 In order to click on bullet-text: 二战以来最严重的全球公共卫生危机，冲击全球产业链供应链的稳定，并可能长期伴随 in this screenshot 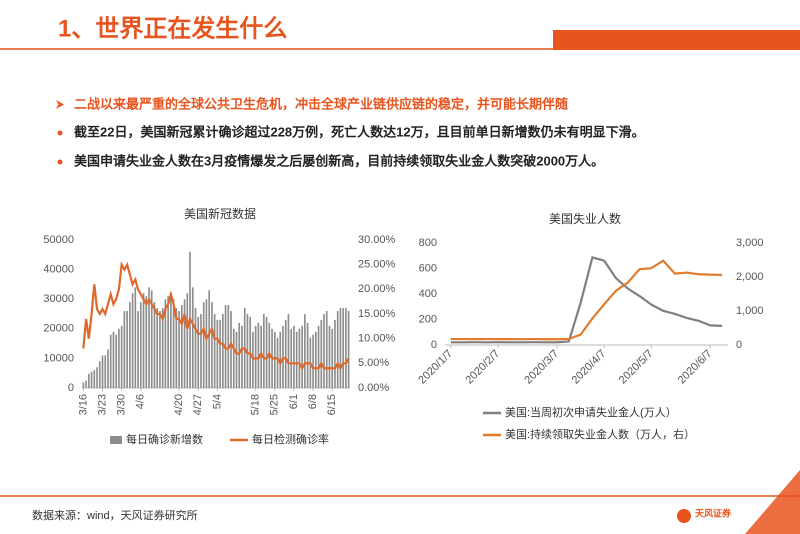, I will do `click(321, 103)`.